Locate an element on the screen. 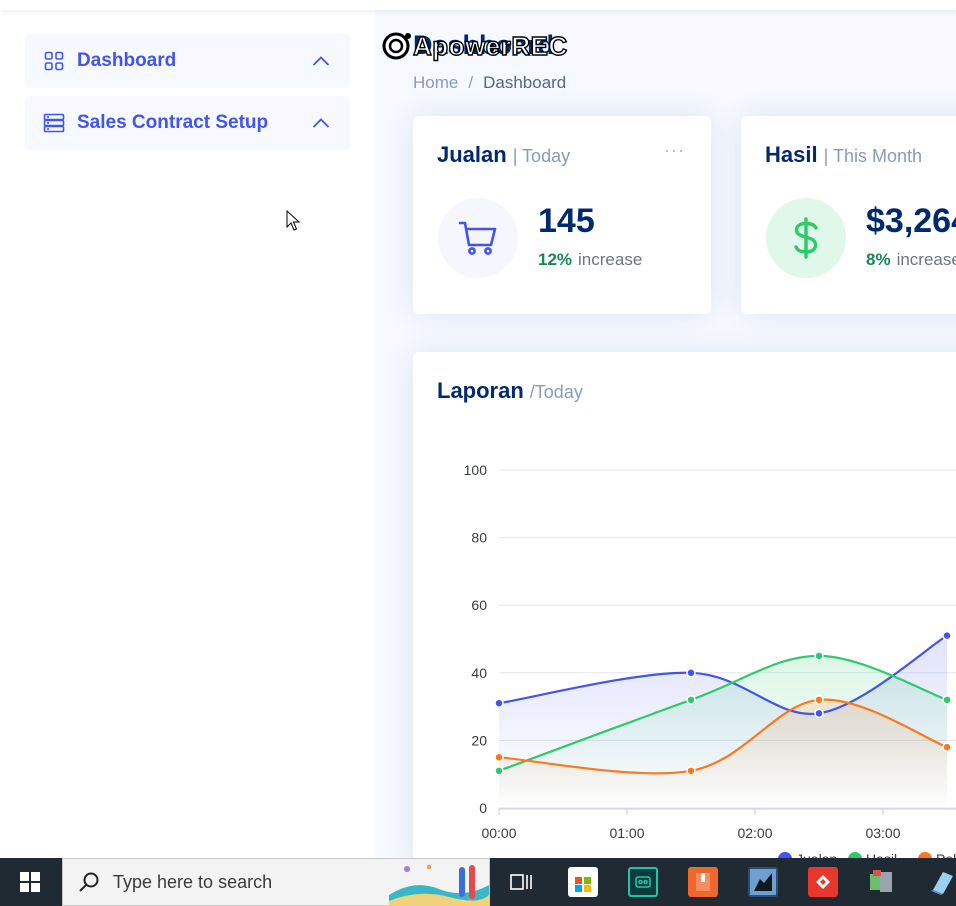  dollar-icon is located at coordinates (806, 238).